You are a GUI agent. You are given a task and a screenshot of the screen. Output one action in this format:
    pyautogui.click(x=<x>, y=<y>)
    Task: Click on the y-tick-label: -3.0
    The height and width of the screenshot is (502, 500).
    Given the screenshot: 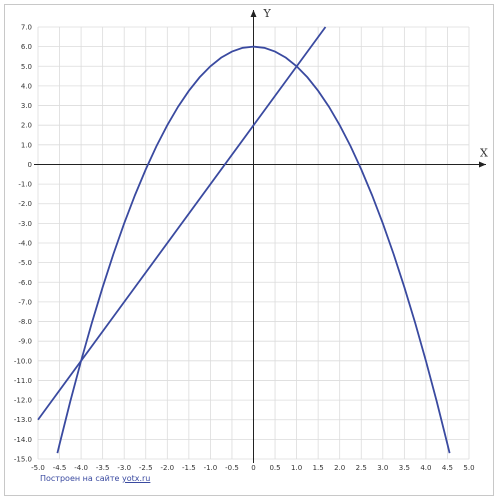 What is the action you would take?
    pyautogui.click(x=25, y=224)
    